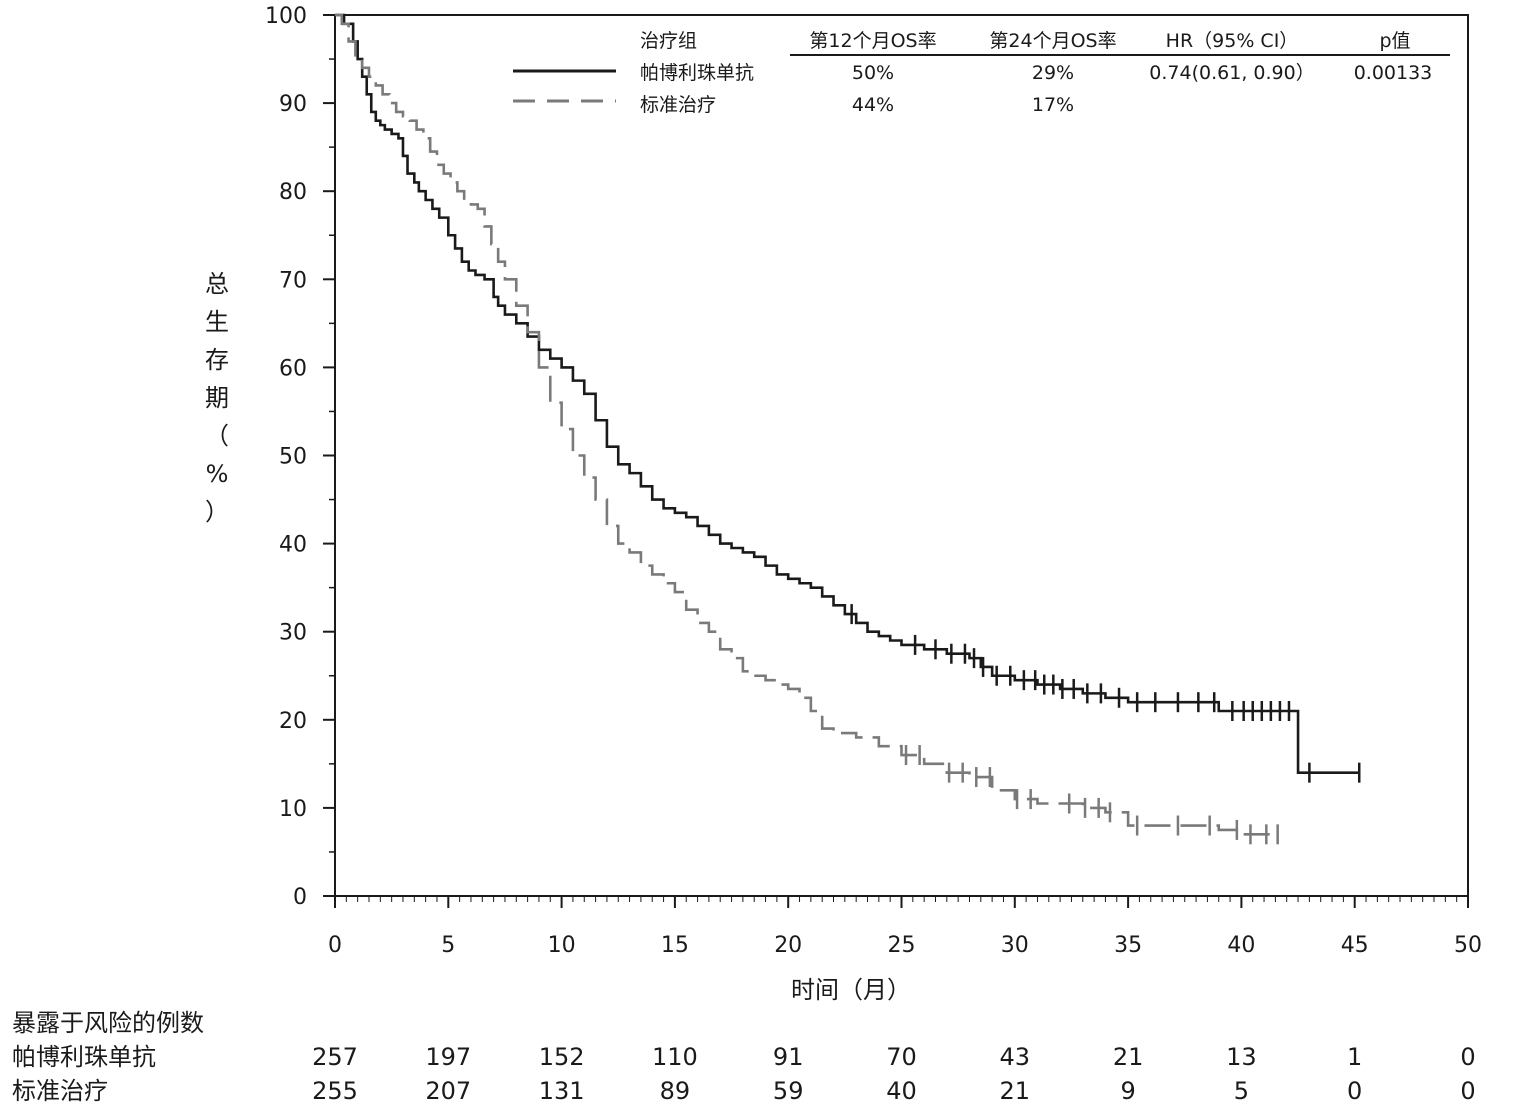 This screenshot has height=1117, width=1523. I want to click on risk-row-label-pembro: 帕博利珠单抗, so click(84, 1057).